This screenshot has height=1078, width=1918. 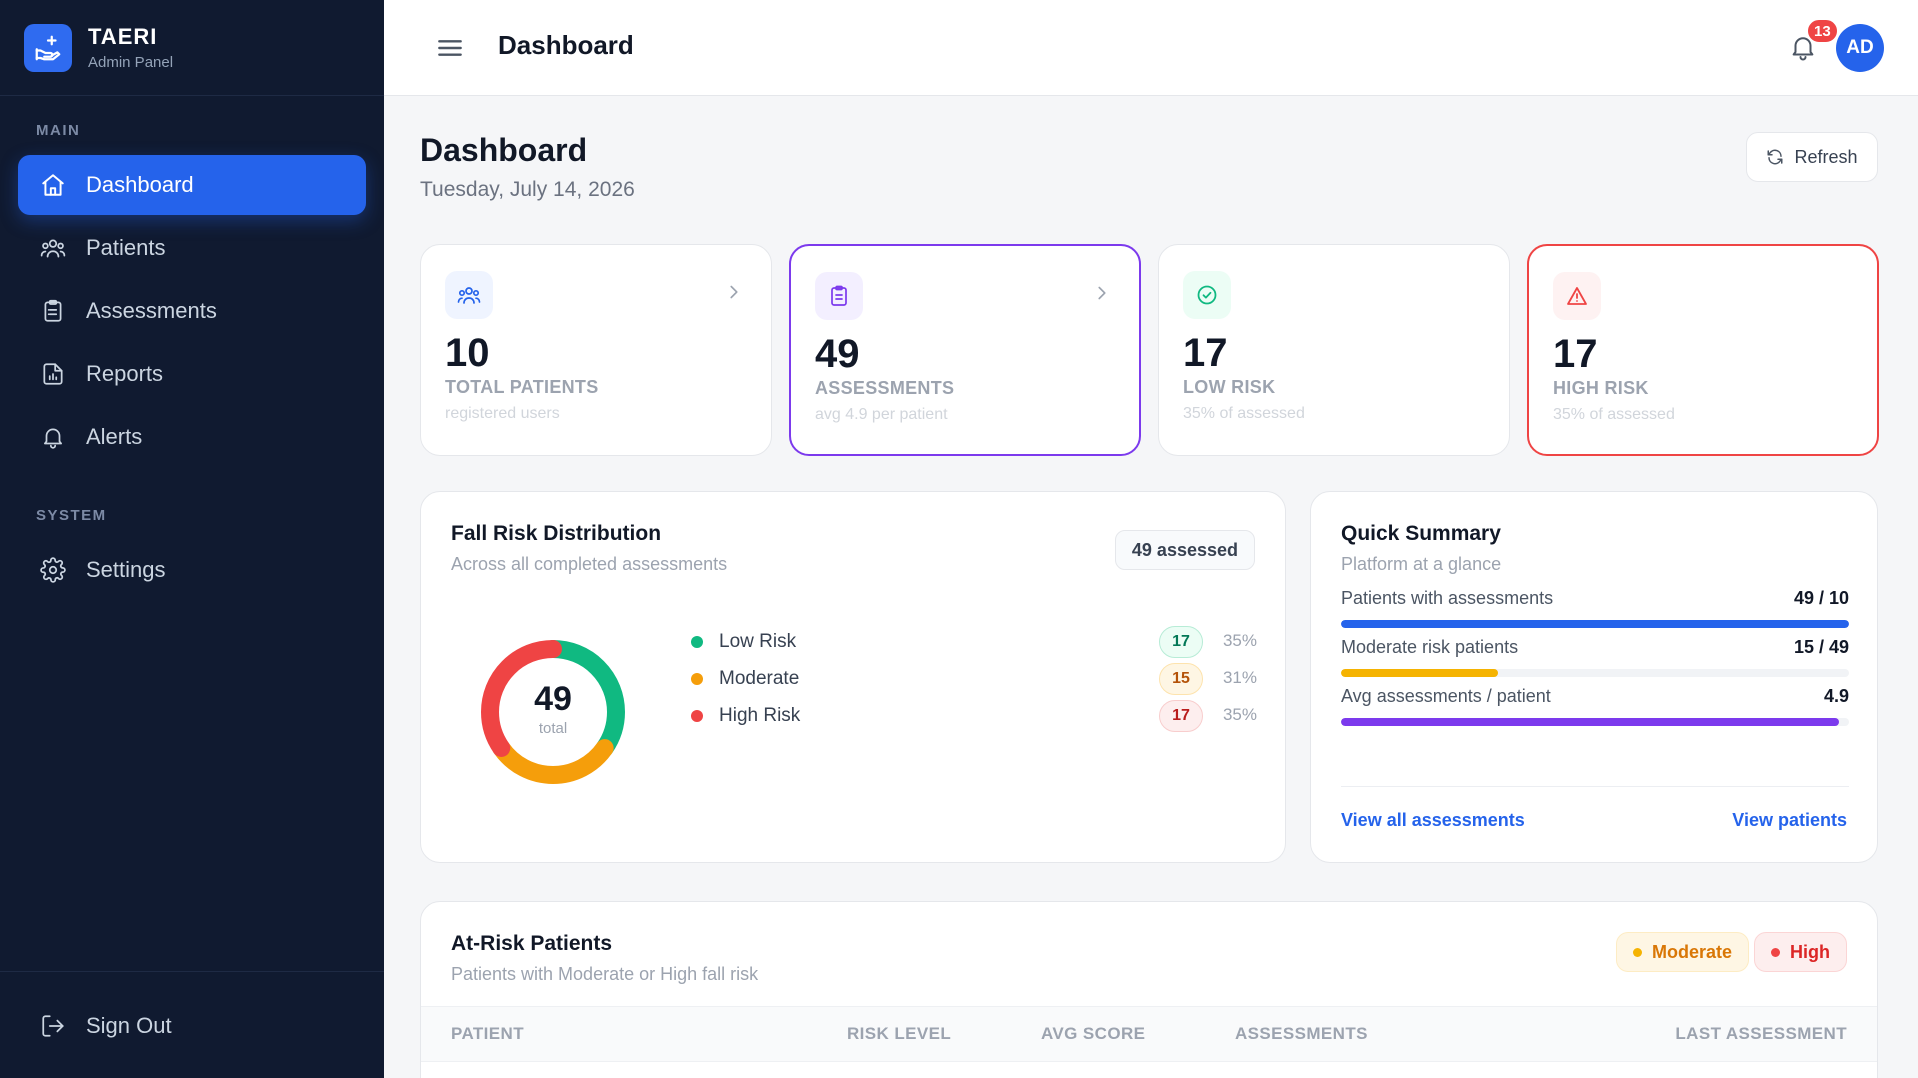 What do you see at coordinates (589, 564) in the screenshot?
I see `card-subtitle: Across all completed assessments` at bounding box center [589, 564].